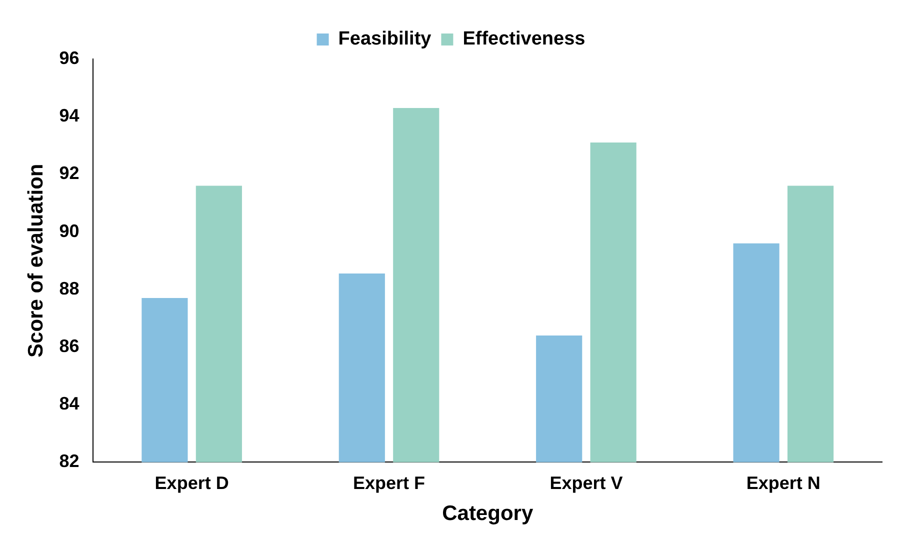  What do you see at coordinates (488, 514) in the screenshot?
I see `x-axis-title: Category` at bounding box center [488, 514].